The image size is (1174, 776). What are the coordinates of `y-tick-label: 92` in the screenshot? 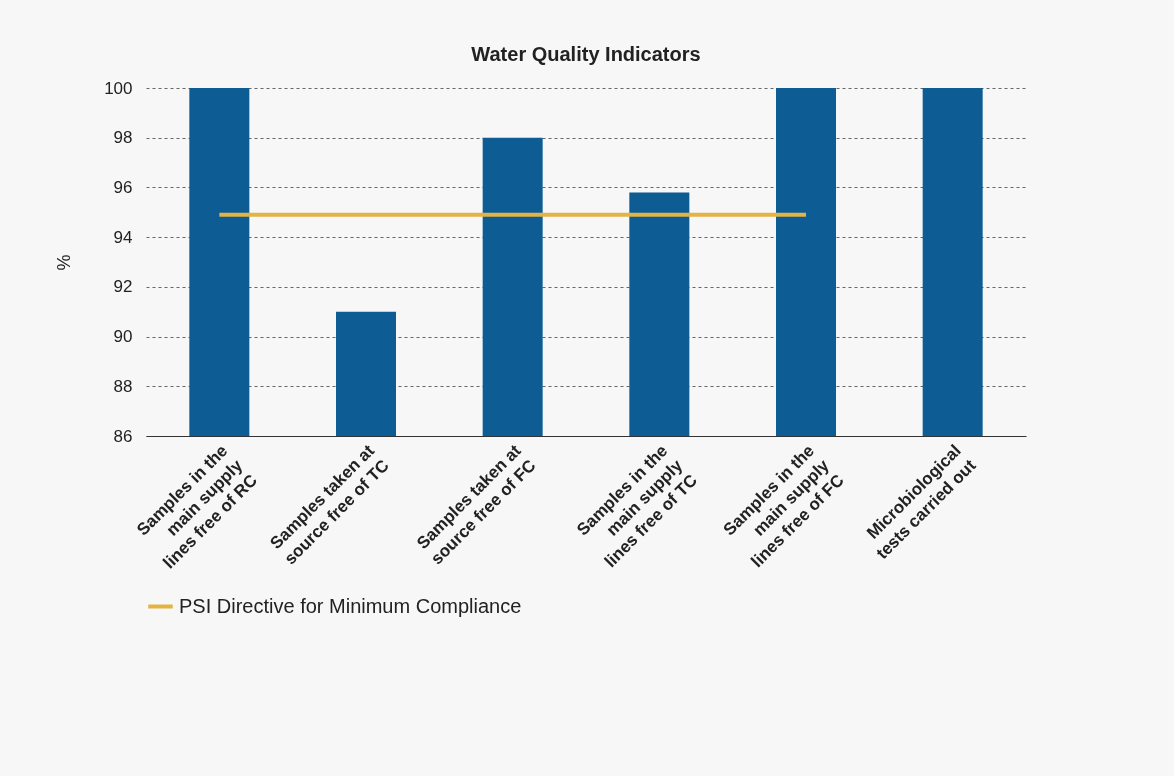 It's located at (123, 287).